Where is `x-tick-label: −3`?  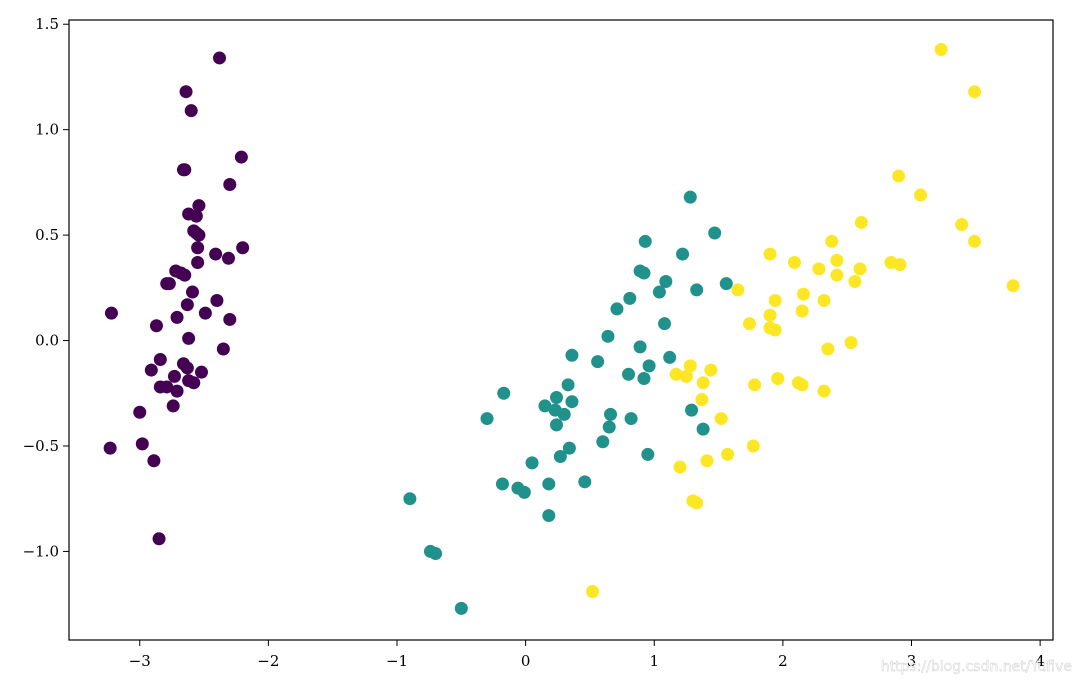 x-tick-label: −3 is located at coordinates (140, 661).